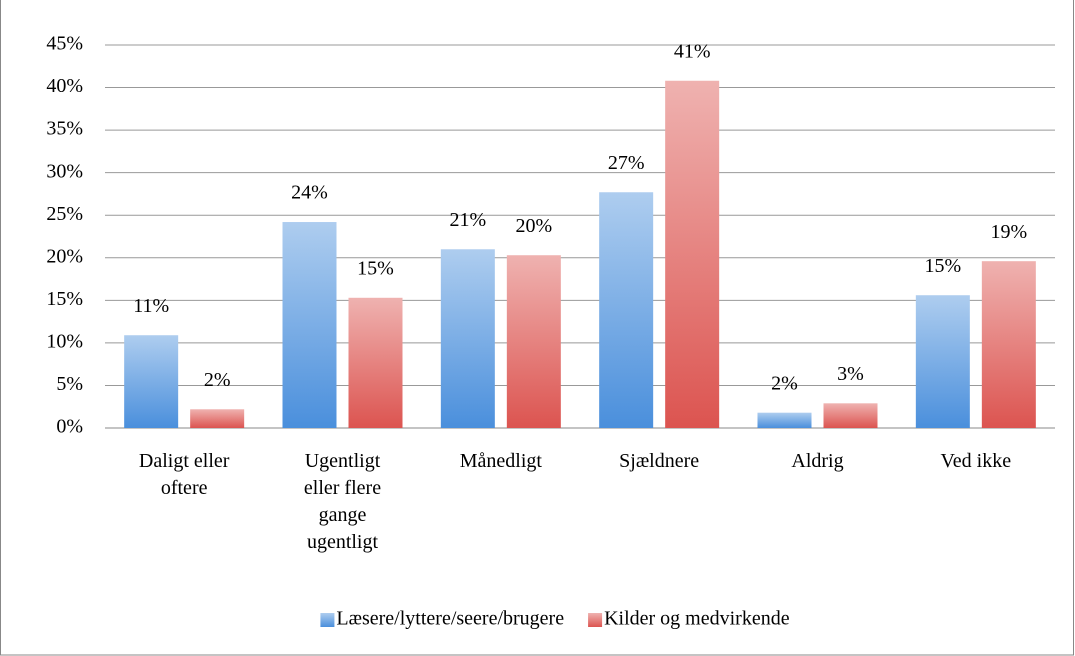  I want to click on data-label: 11%, so click(151, 306).